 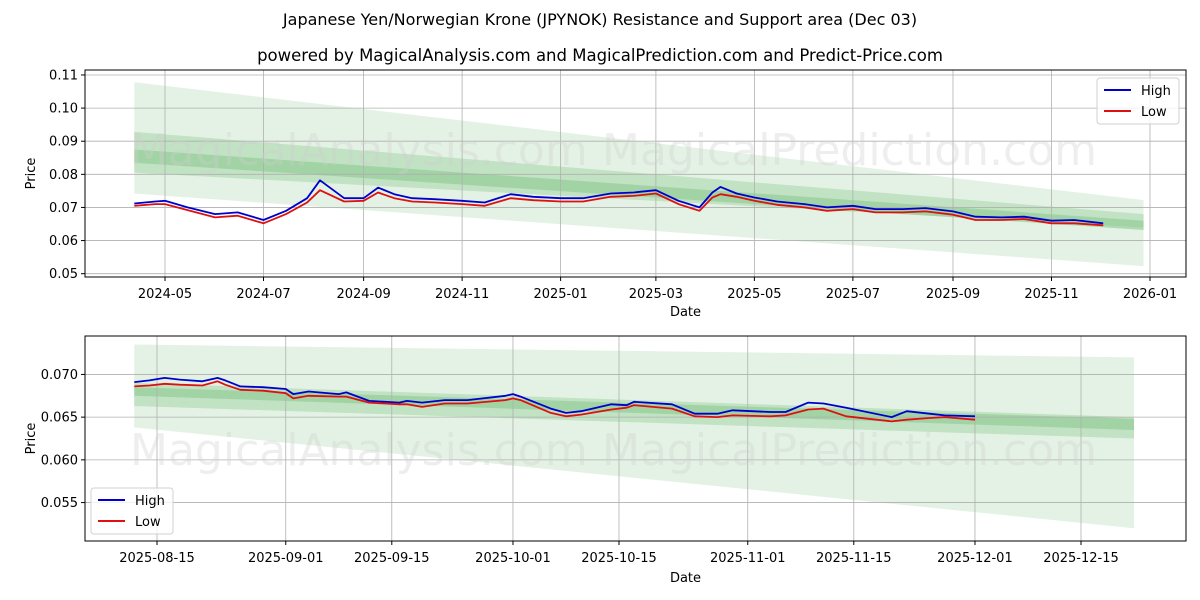 I want to click on x-tick-label: 2025-11-15, so click(x=854, y=558).